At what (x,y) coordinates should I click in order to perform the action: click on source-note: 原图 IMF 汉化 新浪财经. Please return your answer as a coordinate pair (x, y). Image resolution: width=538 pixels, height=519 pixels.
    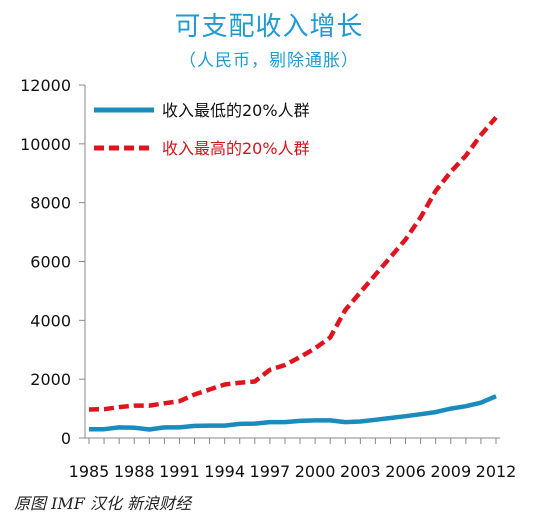
    Looking at the image, I should click on (103, 503).